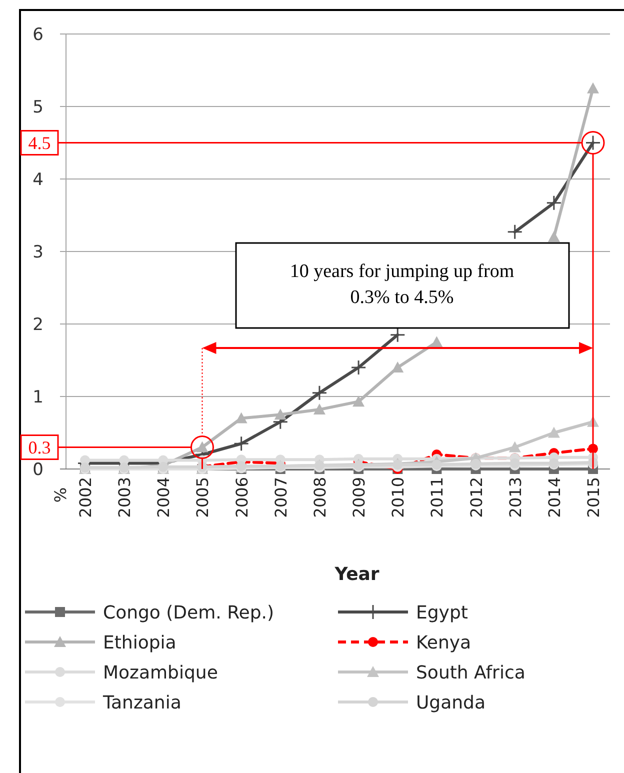  Describe the element at coordinates (442, 613) in the screenshot. I see `legend-label: Egypt` at that location.